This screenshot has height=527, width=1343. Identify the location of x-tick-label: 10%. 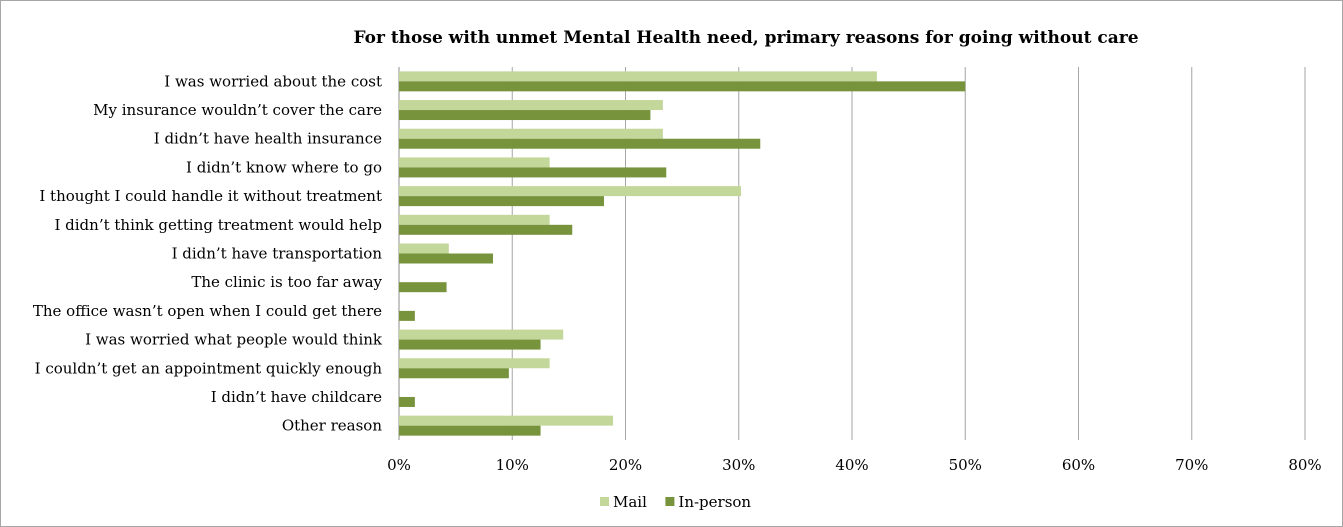
(512, 465).